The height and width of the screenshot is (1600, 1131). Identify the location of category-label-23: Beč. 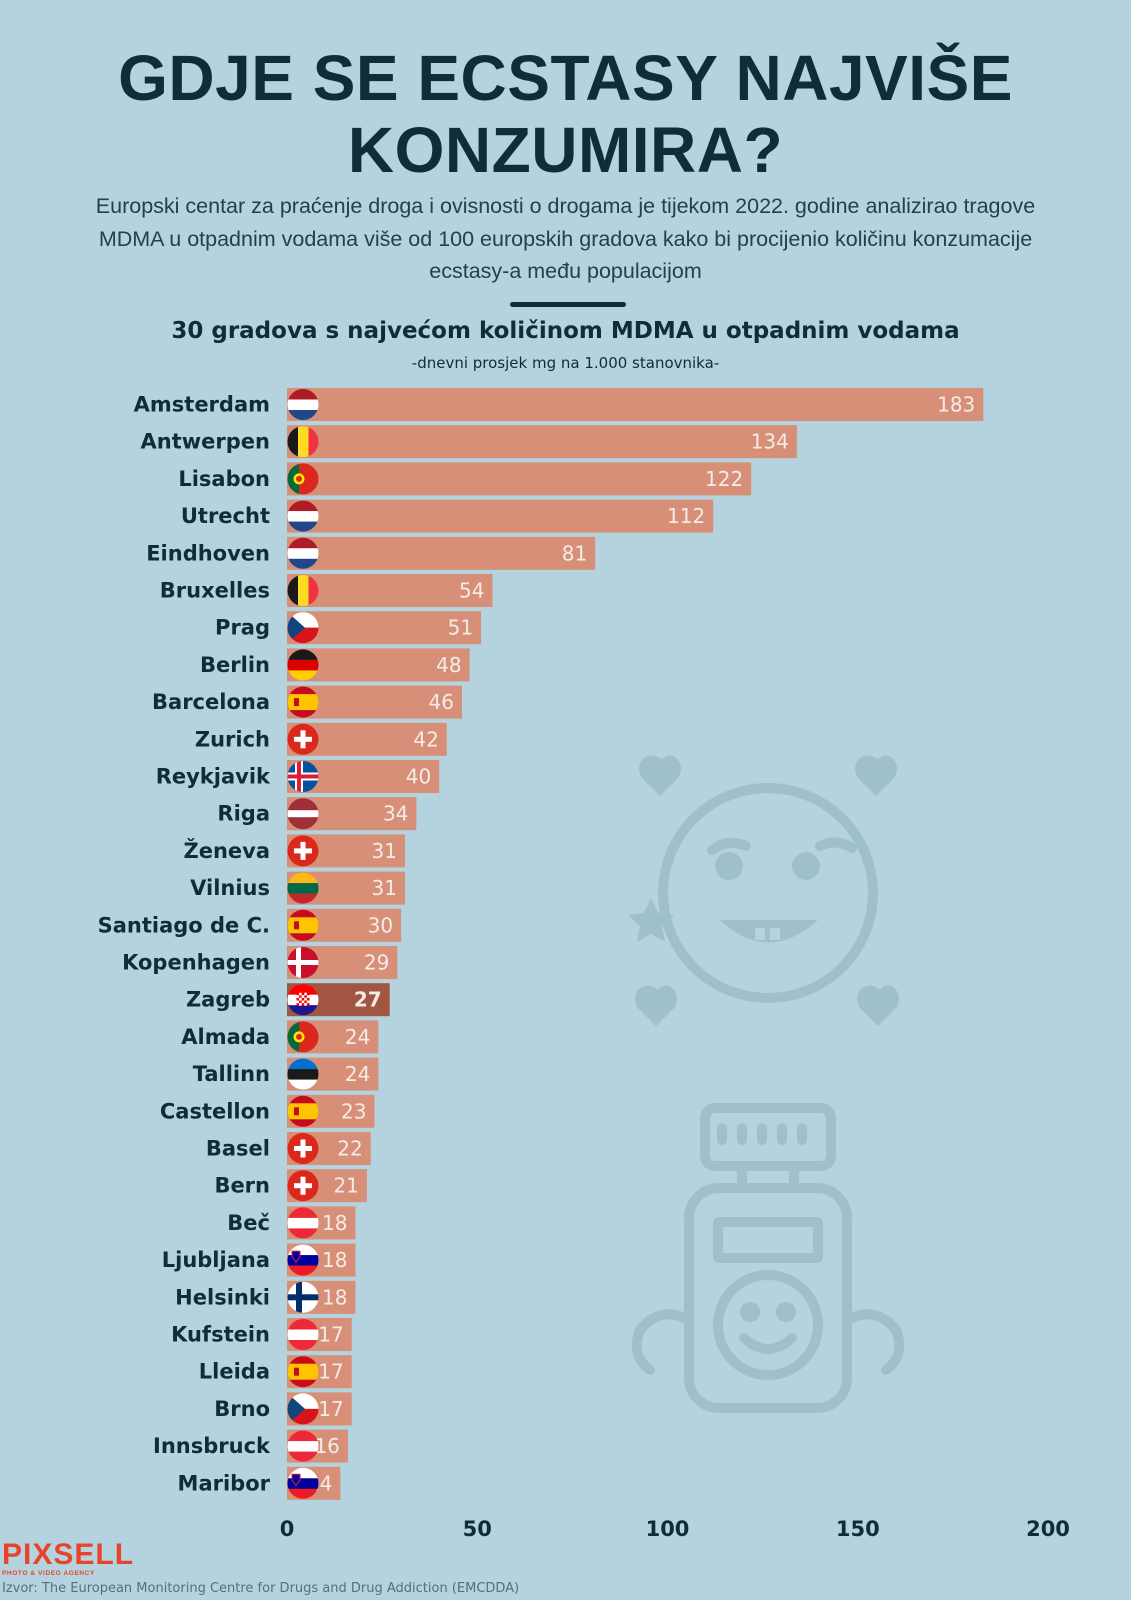
(248, 1223).